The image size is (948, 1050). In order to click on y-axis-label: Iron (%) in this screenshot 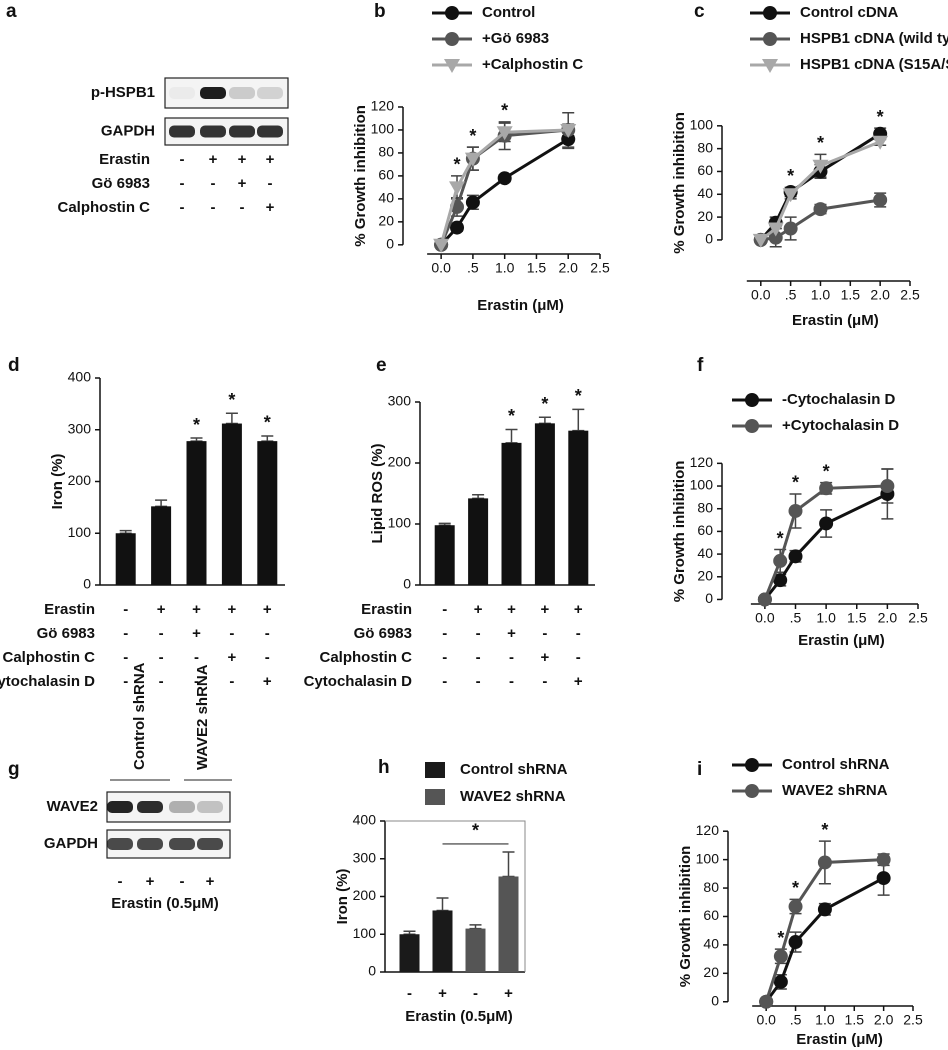, I will do `click(342, 897)`.